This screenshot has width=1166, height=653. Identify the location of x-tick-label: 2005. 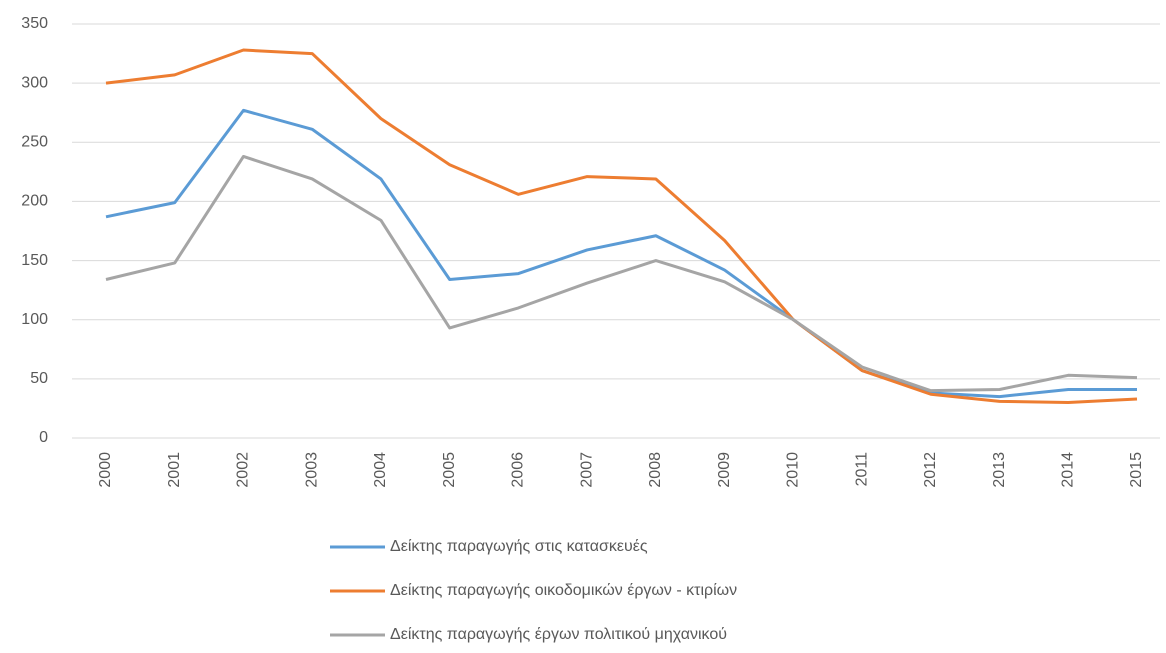
(449, 470).